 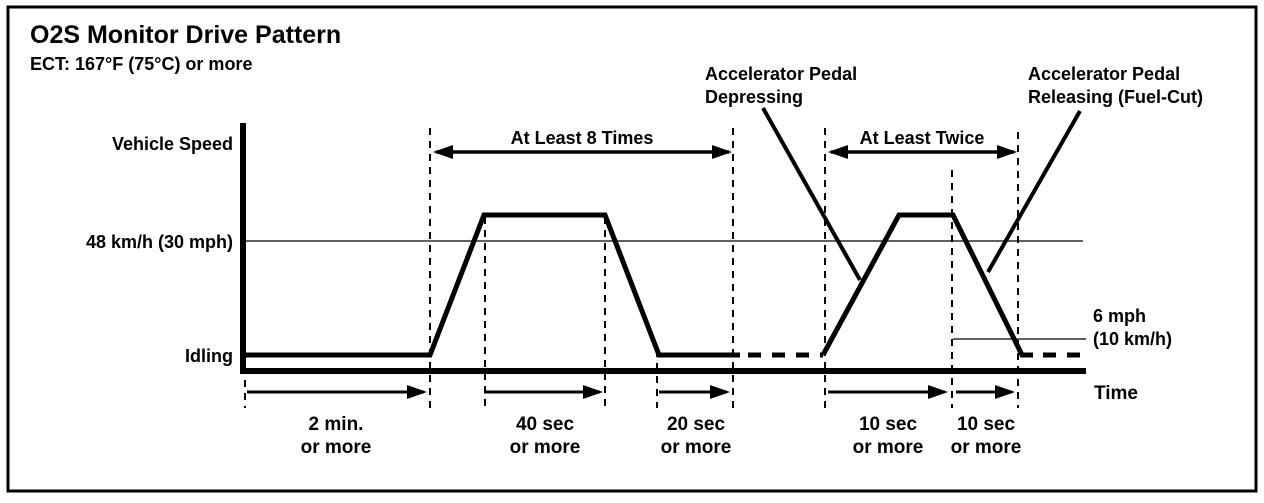 What do you see at coordinates (336, 424) in the screenshot?
I see `time-label-2min-value: 2 min.` at bounding box center [336, 424].